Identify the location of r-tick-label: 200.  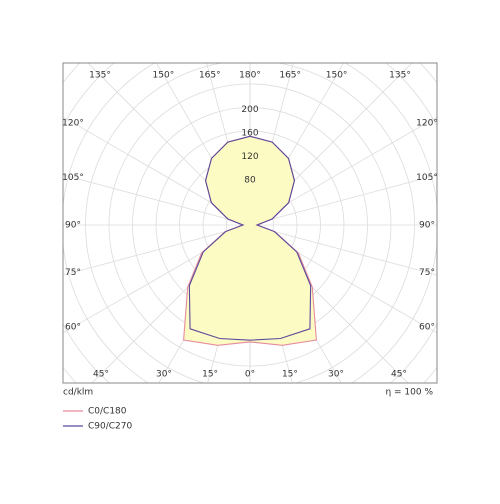
(249, 110).